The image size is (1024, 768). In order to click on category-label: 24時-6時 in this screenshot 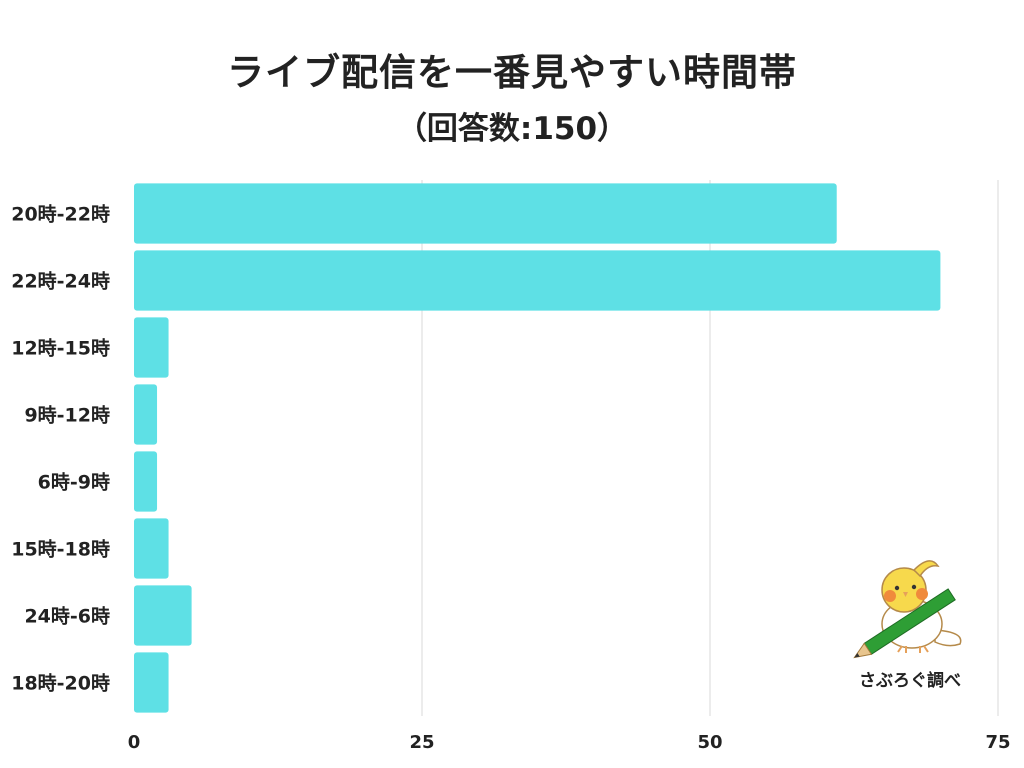, I will do `click(67, 617)`.